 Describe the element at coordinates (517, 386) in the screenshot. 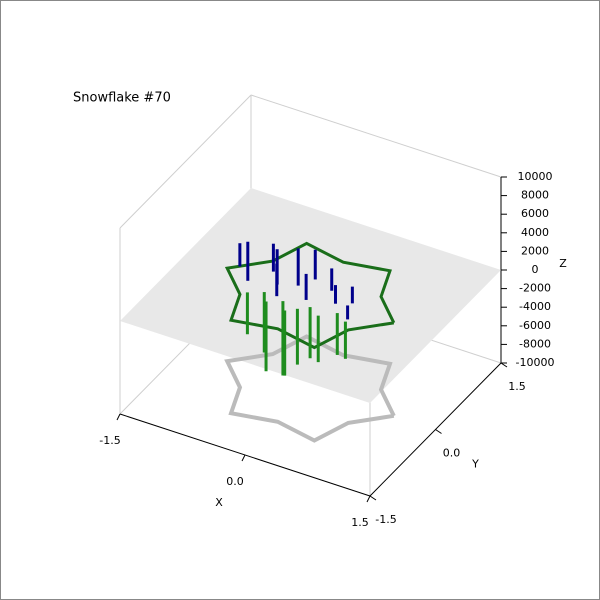

I see `y-tick-label: 1.5` at that location.